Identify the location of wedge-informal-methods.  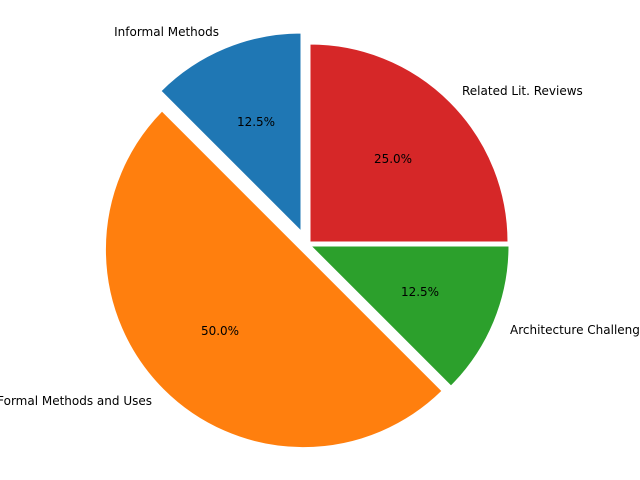
(231, 132).